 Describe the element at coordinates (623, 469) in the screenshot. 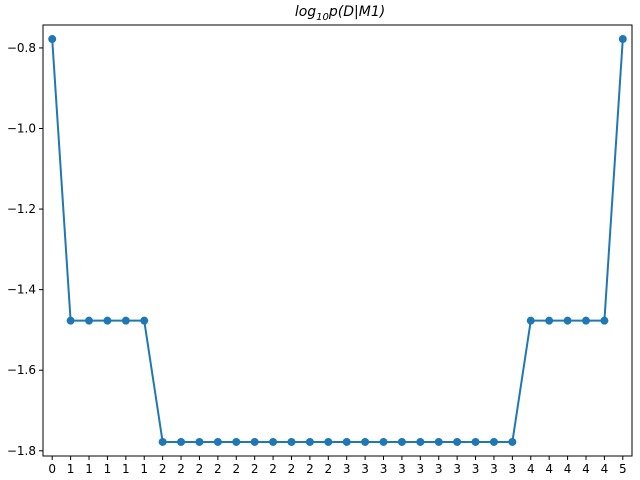

I see `x-tick-label: 5` at that location.